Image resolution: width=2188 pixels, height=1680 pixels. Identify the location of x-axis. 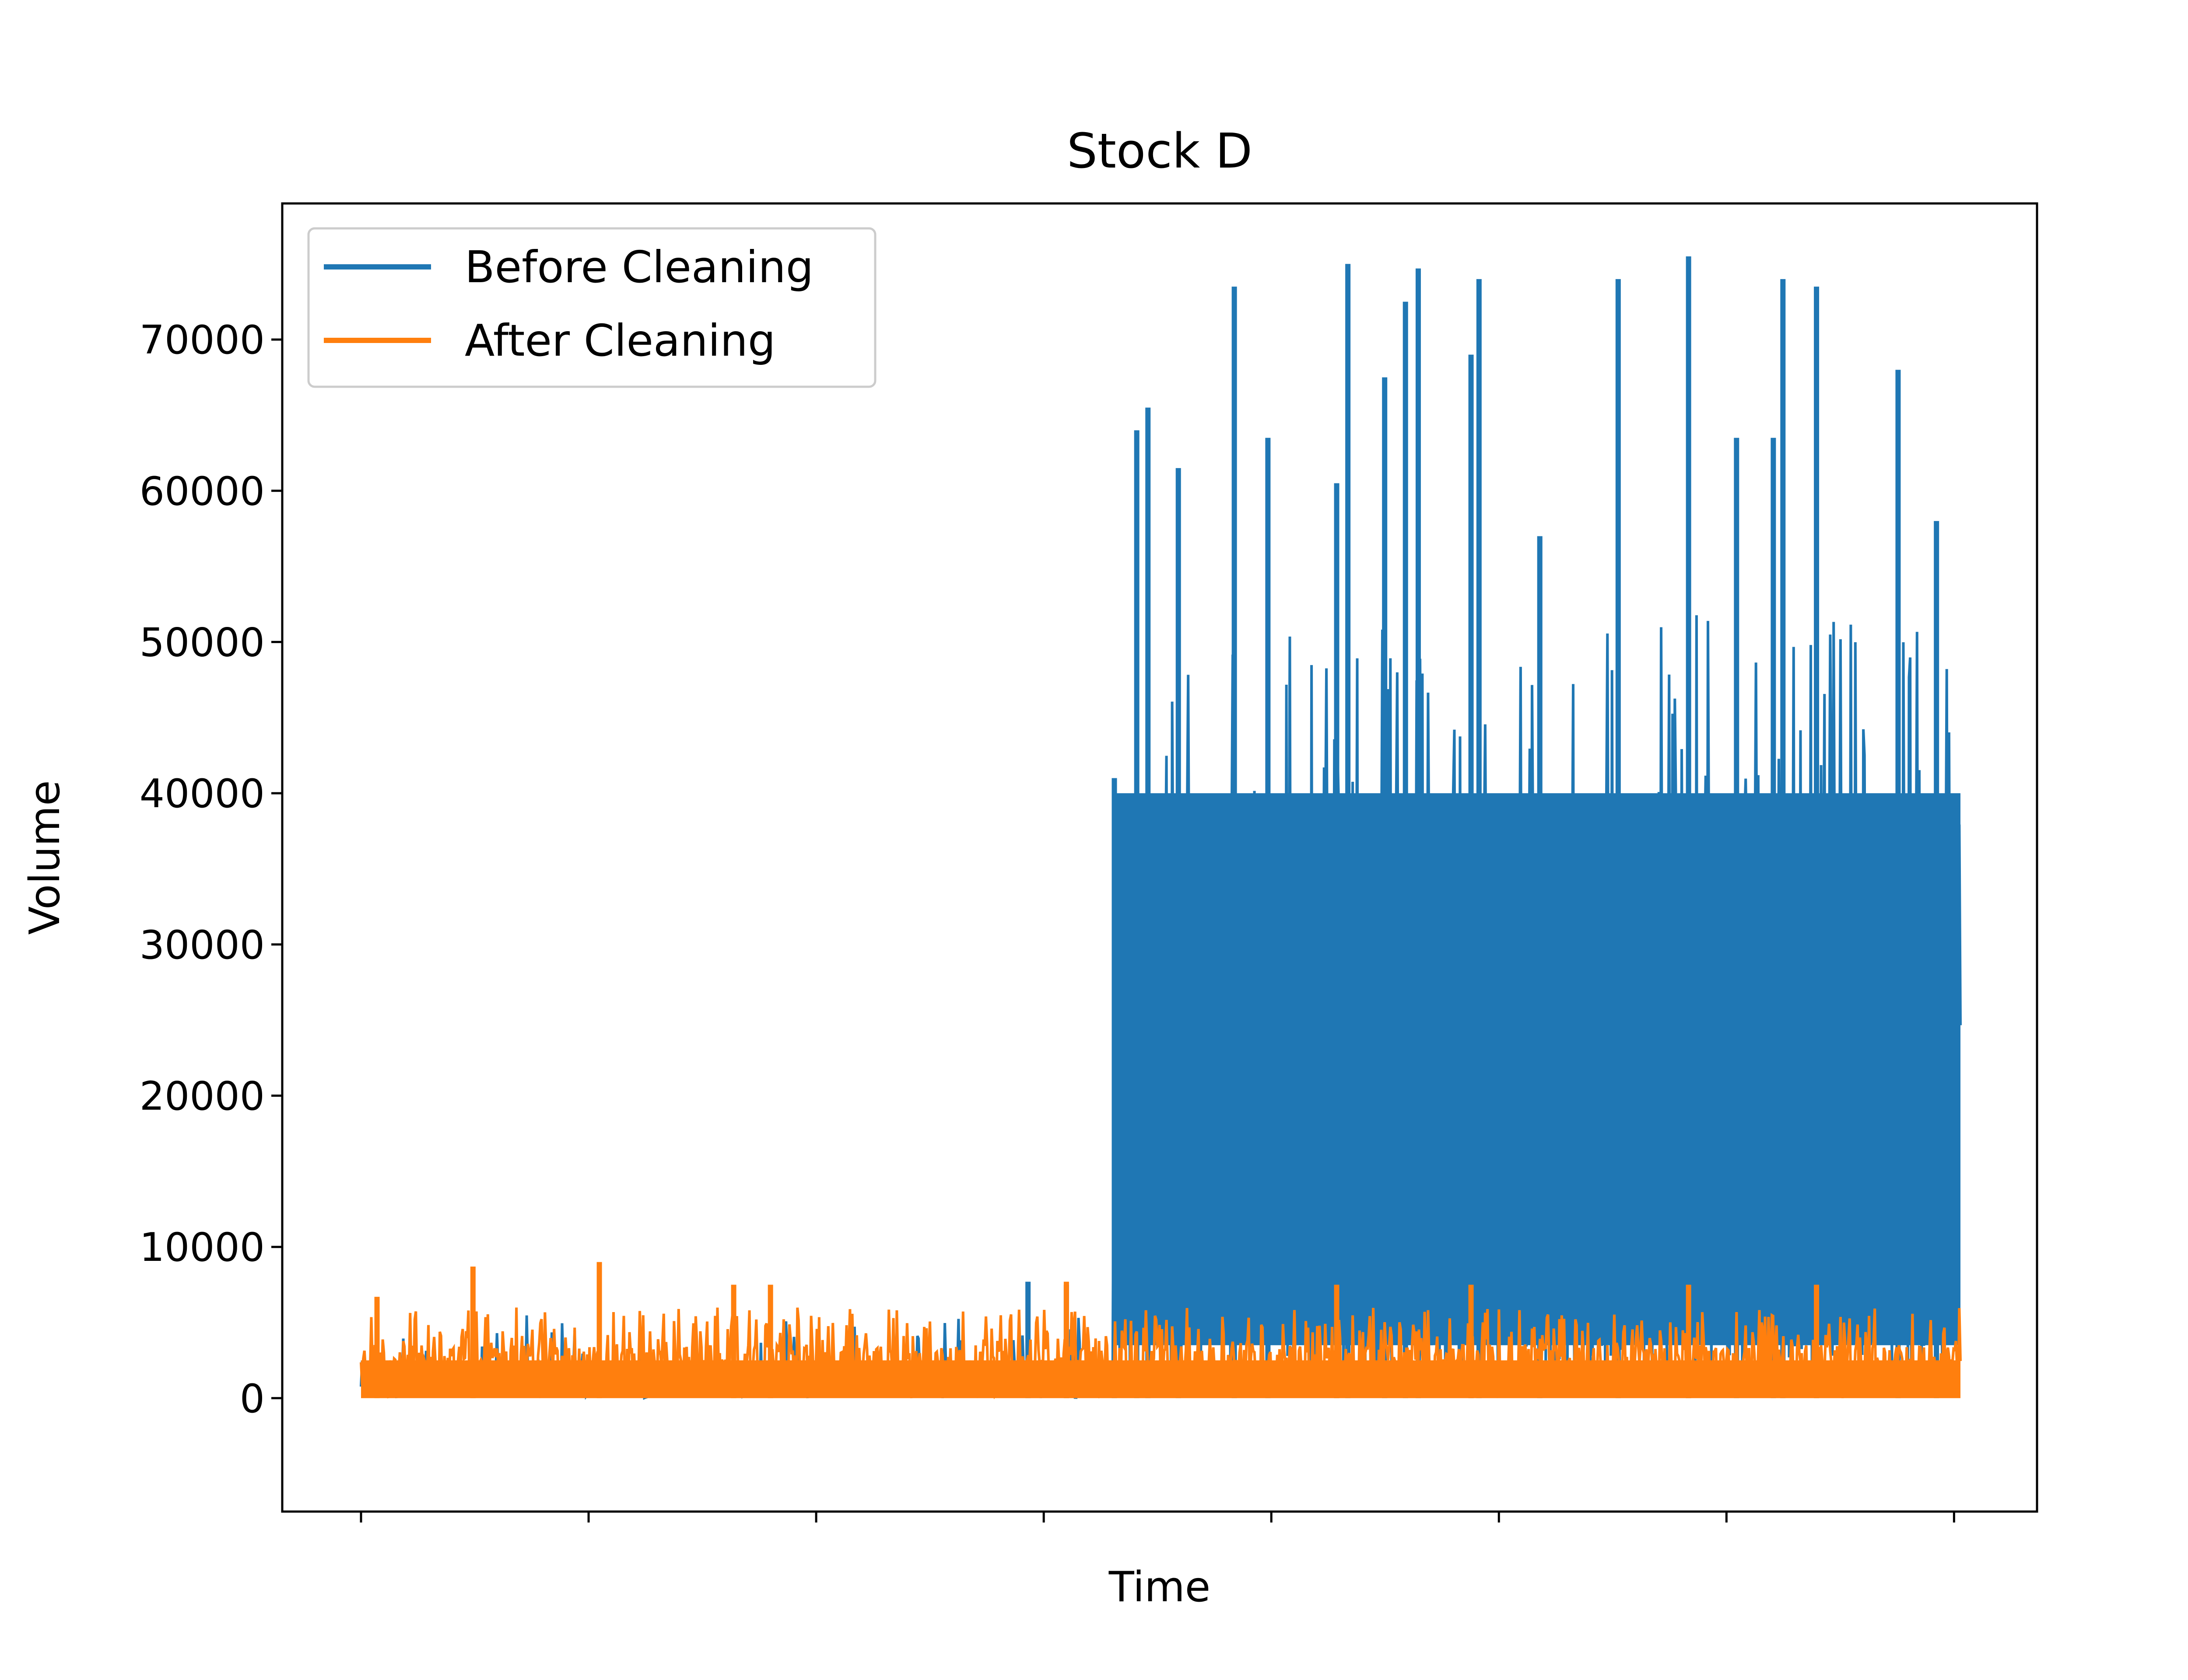
(1157, 1517).